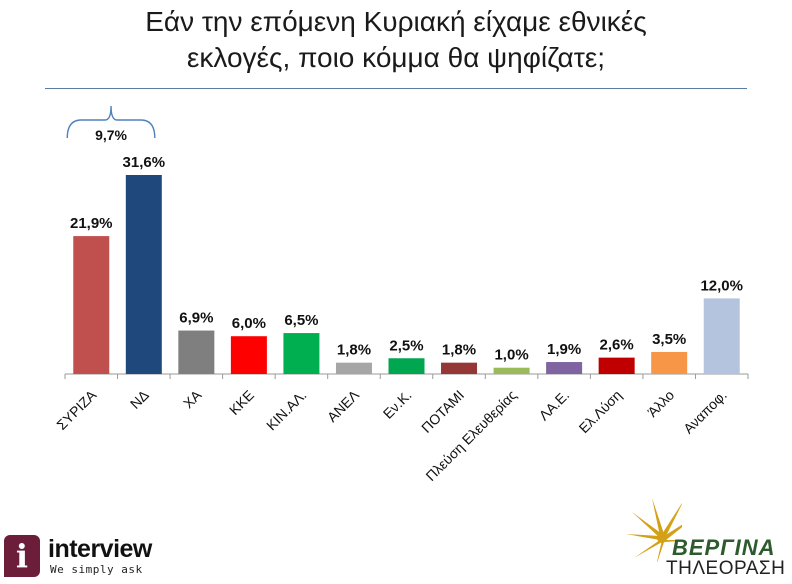 The height and width of the screenshot is (584, 792). Describe the element at coordinates (554, 405) in the screenshot. I see `category-label: ΛΑ.Ε.` at that location.